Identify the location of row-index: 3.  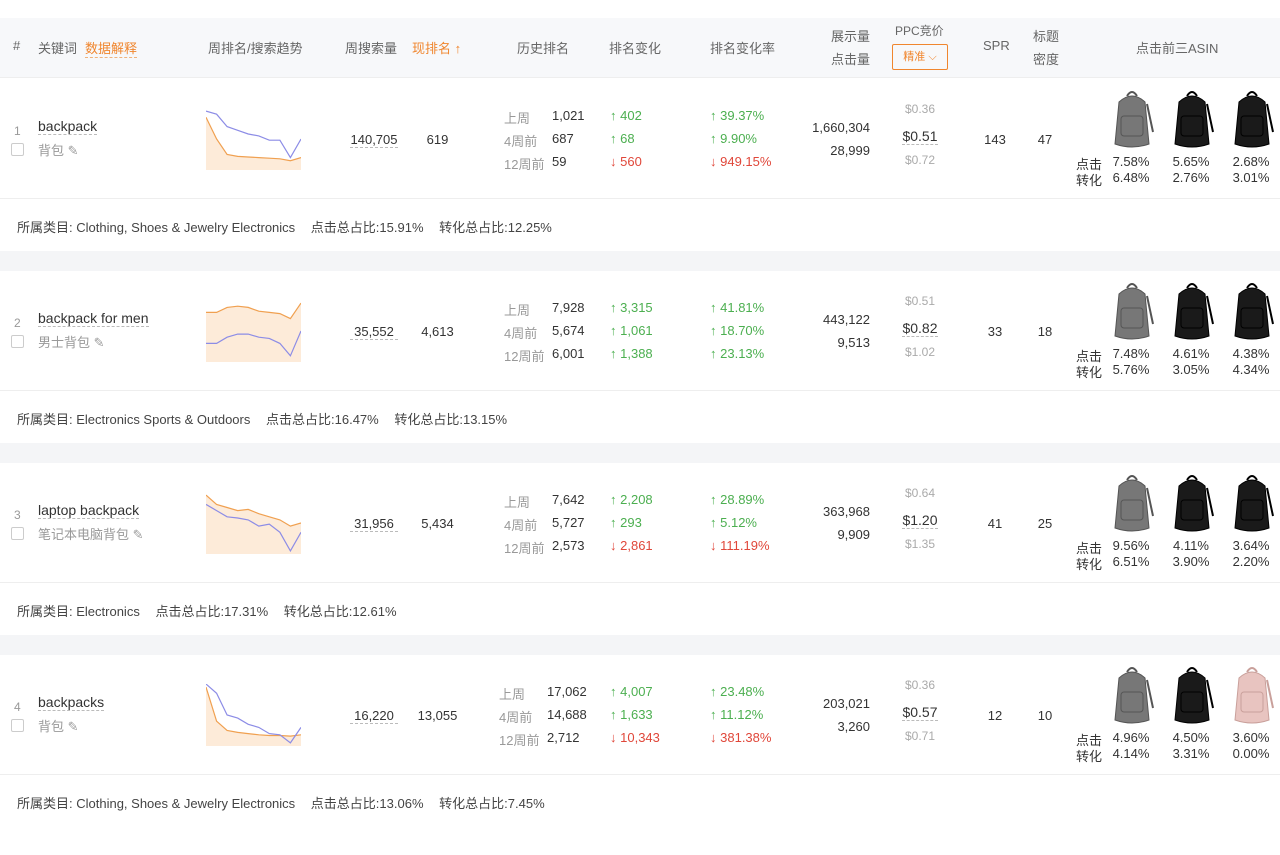
(17, 515).